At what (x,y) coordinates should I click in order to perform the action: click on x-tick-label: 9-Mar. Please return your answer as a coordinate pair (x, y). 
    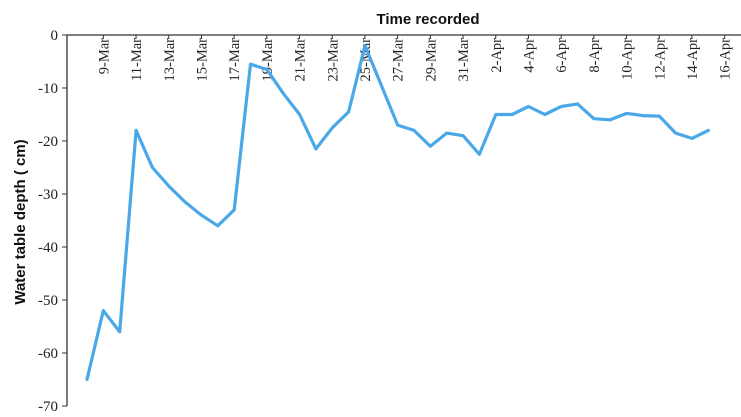
    Looking at the image, I should click on (104, 56).